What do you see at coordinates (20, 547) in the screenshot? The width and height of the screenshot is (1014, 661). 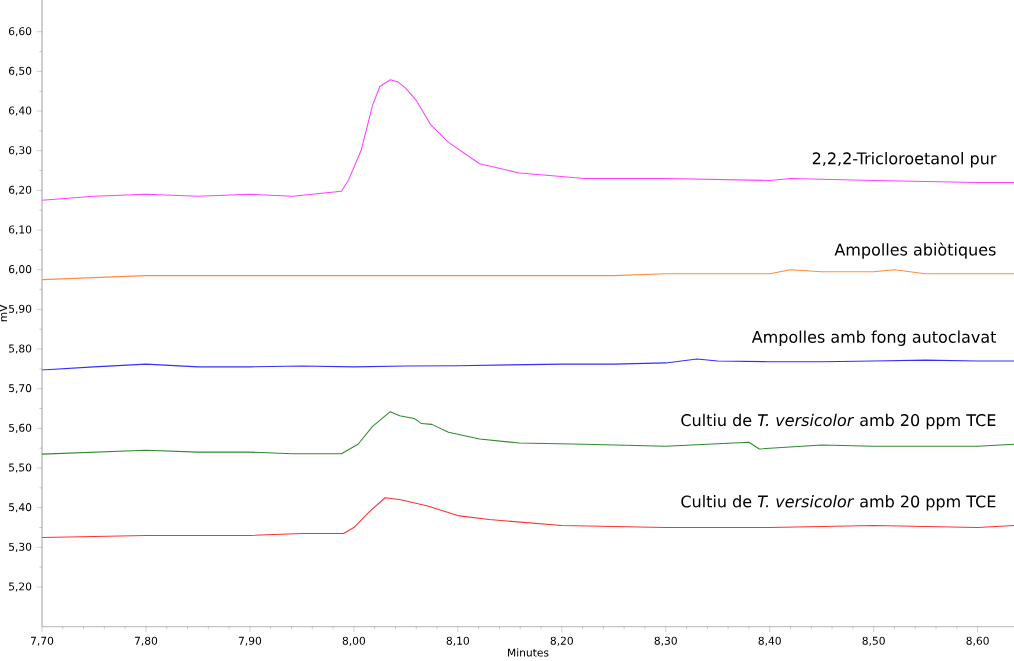 I see `y-tick-label: 5,30` at bounding box center [20, 547].